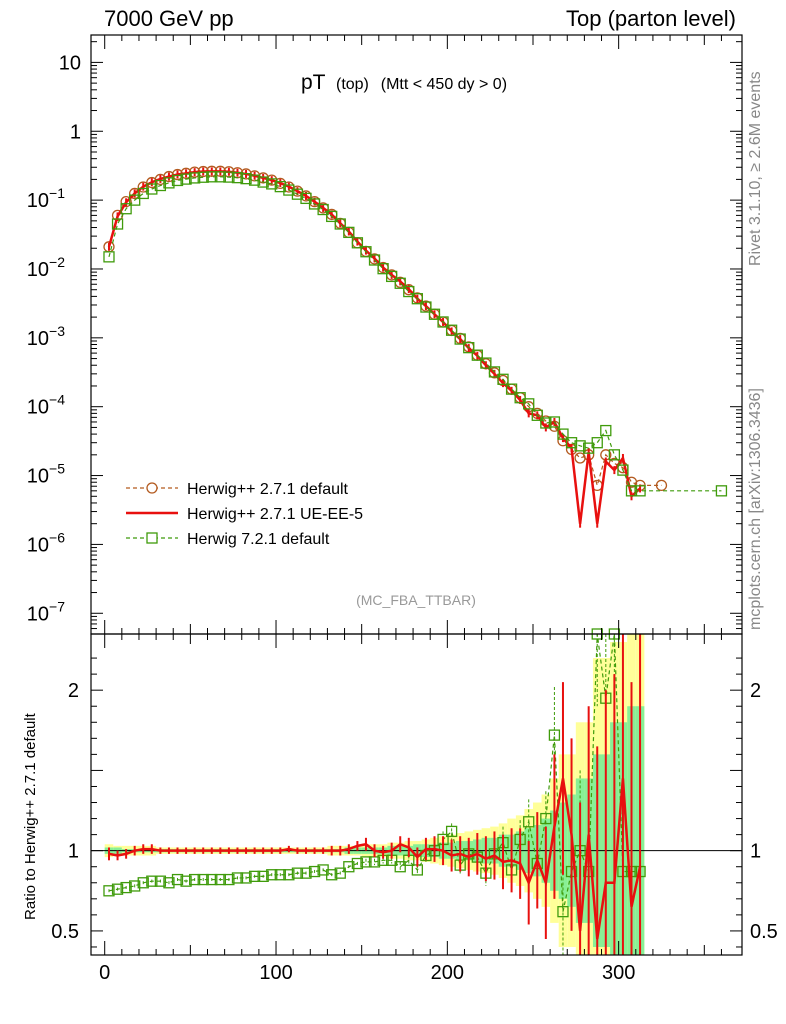 The width and height of the screenshot is (786, 1024). I want to click on y-tick-label: 10⁻⁷, so click(46, 611).